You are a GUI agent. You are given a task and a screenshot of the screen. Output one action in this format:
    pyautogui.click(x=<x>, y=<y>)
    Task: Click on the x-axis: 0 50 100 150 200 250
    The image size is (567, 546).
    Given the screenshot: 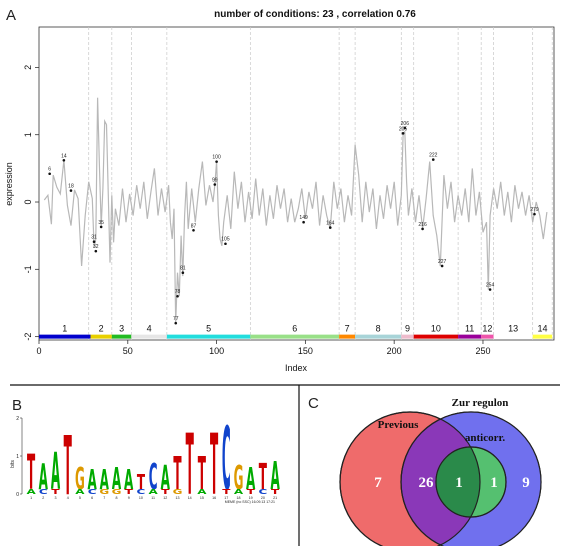 What is the action you would take?
    pyautogui.click(x=263, y=348)
    